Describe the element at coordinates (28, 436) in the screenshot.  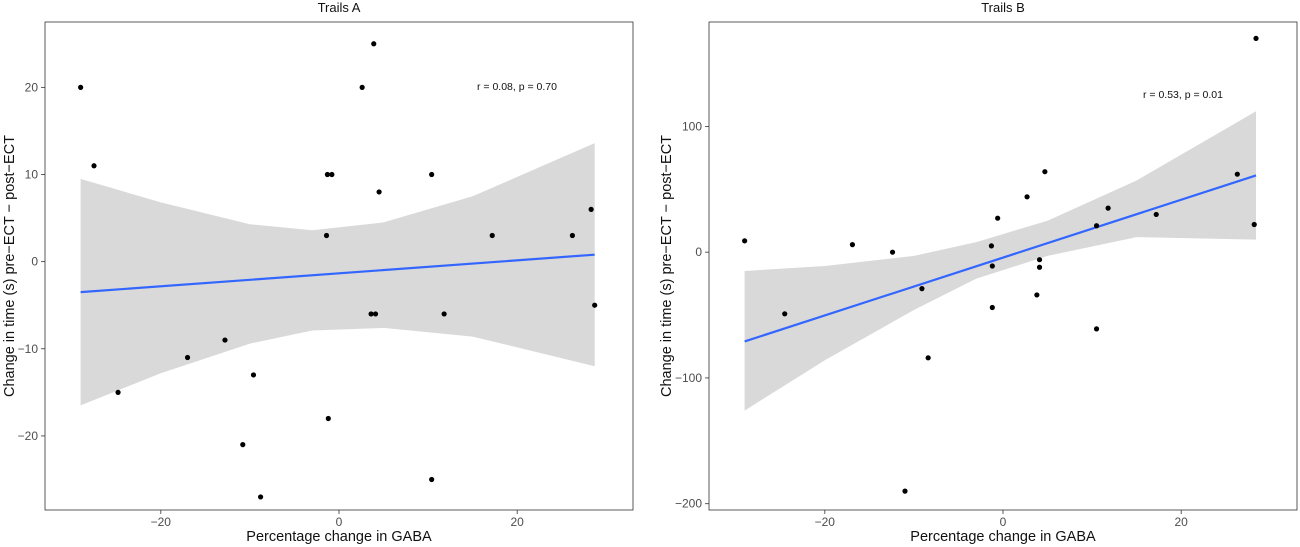
I see `y-tick-label: −20` at that location.